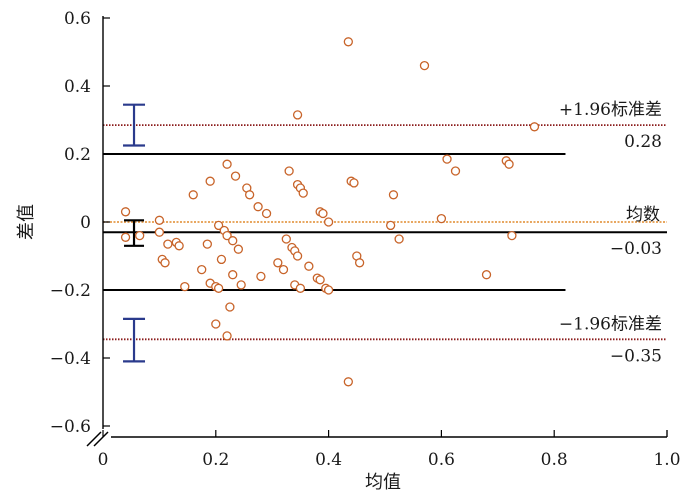 This screenshot has height=503, width=694. What do you see at coordinates (103, 460) in the screenshot?
I see `x-tick-label: 0` at bounding box center [103, 460].